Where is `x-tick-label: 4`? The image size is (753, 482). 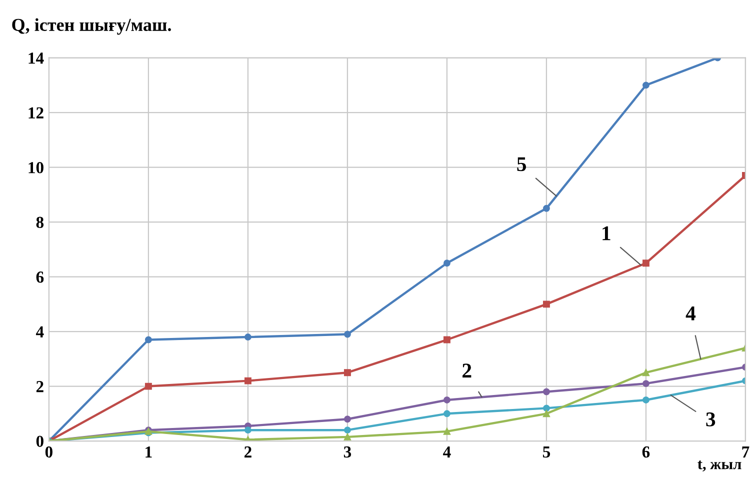 x-tick-label: 4 is located at coordinates (447, 452).